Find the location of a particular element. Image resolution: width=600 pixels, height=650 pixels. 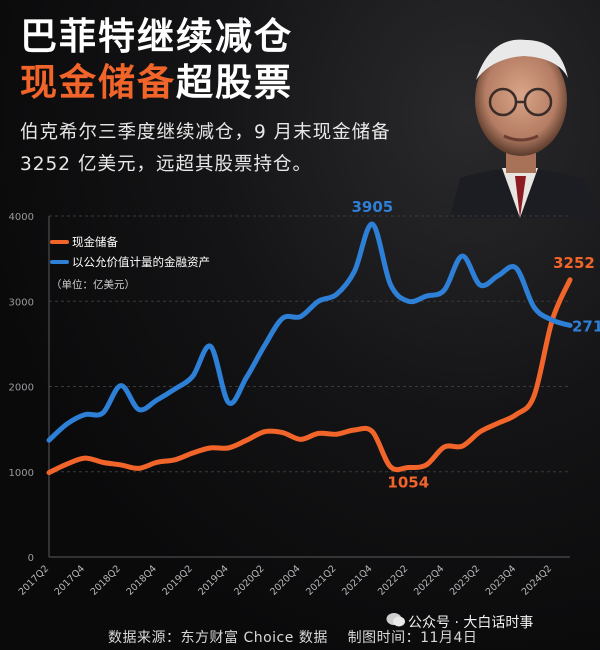

x-tick-label: 2023Q4 is located at coordinates (501, 580).